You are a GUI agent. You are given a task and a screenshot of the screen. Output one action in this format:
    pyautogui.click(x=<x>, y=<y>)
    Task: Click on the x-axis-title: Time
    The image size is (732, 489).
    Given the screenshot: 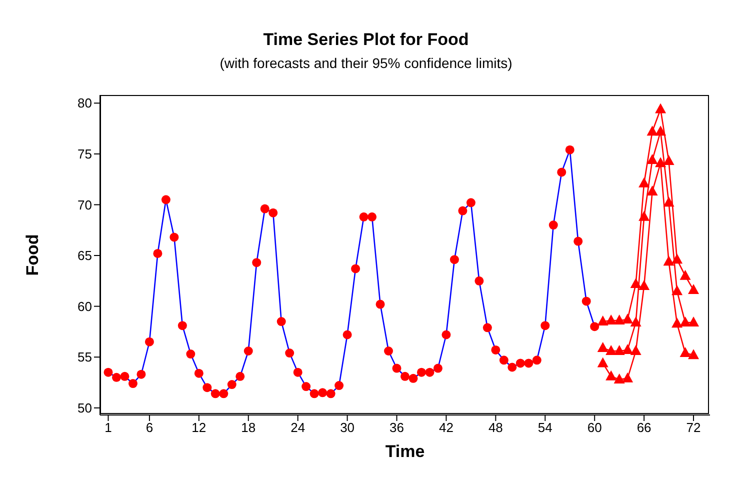 What is the action you would take?
    pyautogui.click(x=405, y=452)
    